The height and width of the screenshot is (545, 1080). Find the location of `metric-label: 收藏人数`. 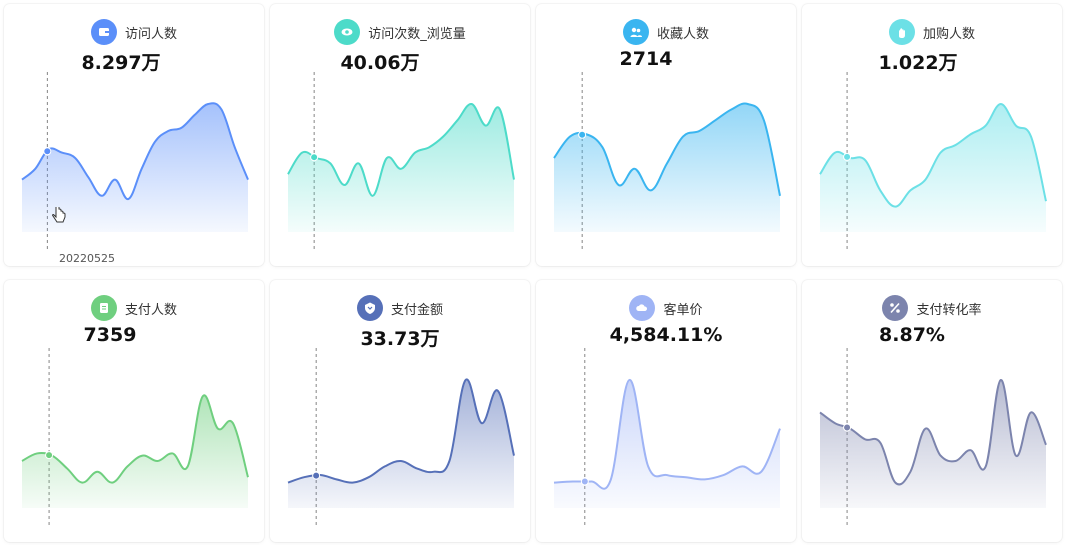

metric-label: 收藏人数 is located at coordinates (682, 34).